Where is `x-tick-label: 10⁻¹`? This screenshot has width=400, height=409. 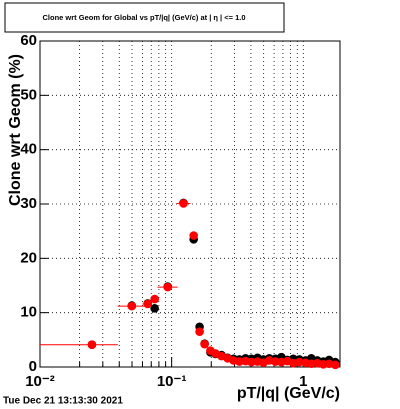
x-tick-label: 10⁻¹ is located at coordinates (172, 381).